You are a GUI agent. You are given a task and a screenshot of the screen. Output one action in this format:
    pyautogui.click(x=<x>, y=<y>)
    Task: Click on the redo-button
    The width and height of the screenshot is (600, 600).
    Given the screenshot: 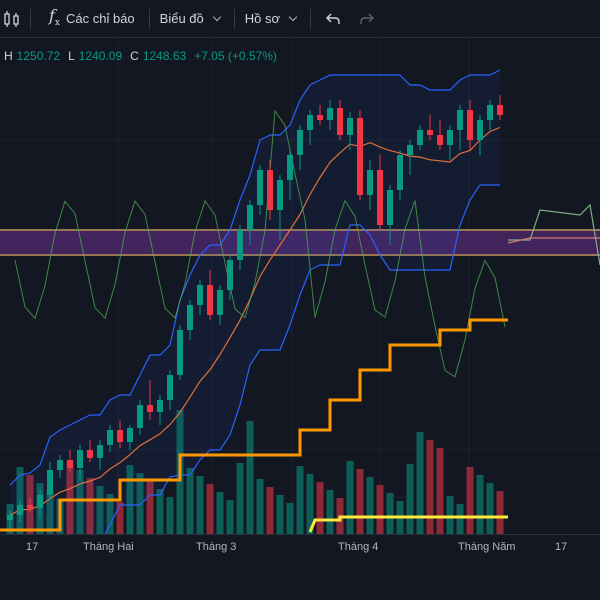 What is the action you would take?
    pyautogui.click(x=367, y=19)
    